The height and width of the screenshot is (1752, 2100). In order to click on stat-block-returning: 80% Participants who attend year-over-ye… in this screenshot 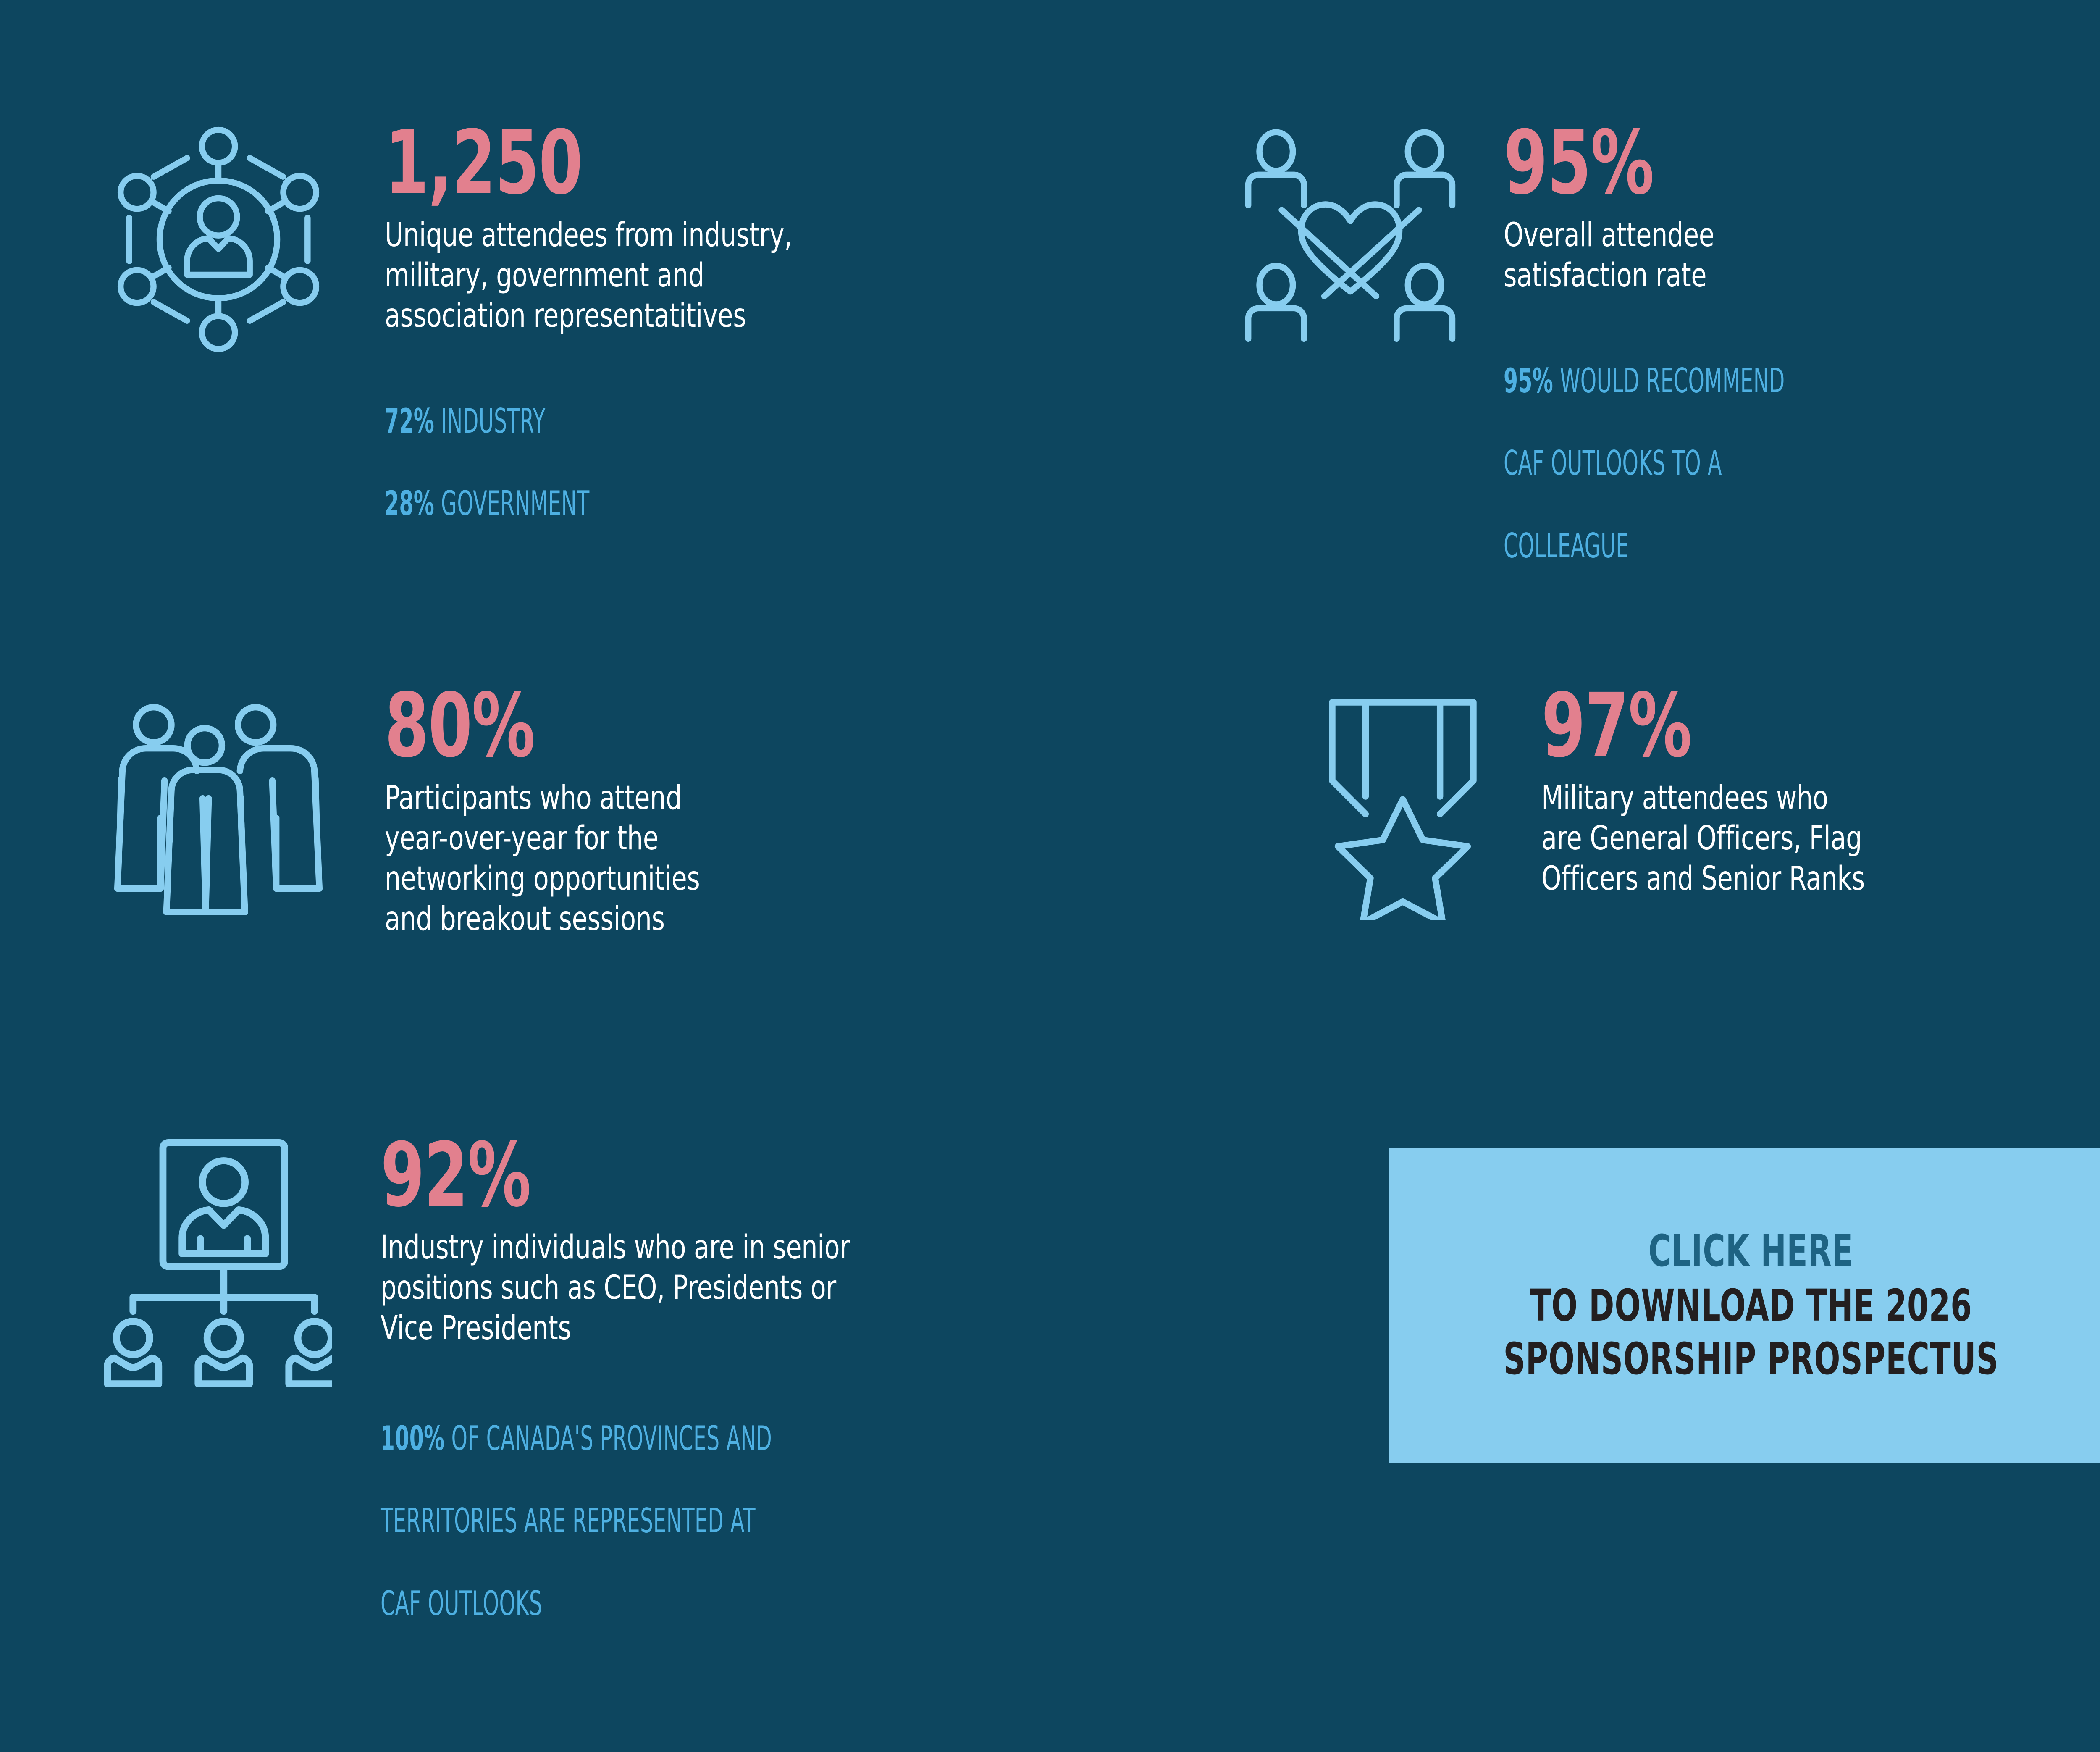, I will do `click(647, 807)`.